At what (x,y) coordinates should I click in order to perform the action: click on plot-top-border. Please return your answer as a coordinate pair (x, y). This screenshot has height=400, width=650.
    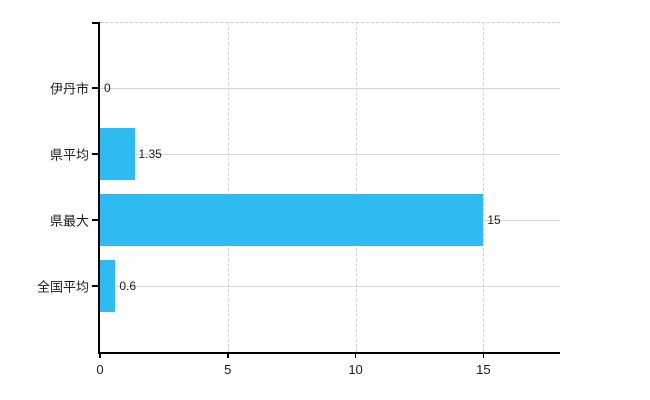
    Looking at the image, I should click on (330, 22).